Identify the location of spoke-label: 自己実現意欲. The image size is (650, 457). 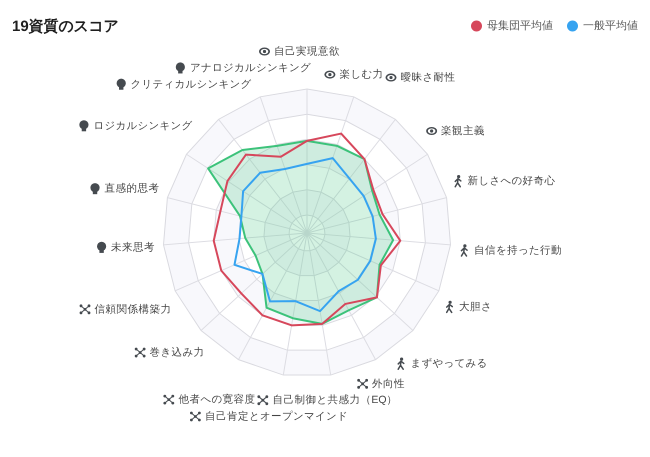
(307, 51).